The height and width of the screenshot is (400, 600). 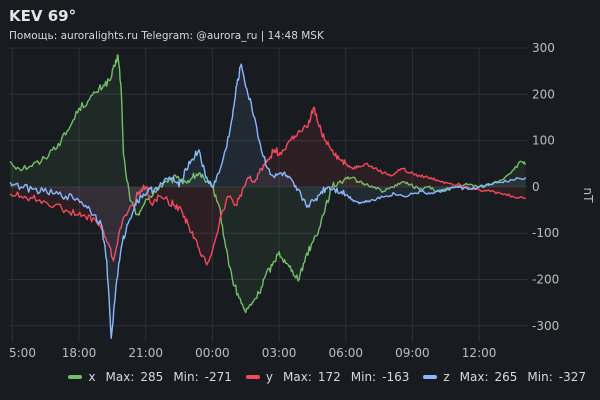 I want to click on y-tick-label: 0, so click(x=536, y=187).